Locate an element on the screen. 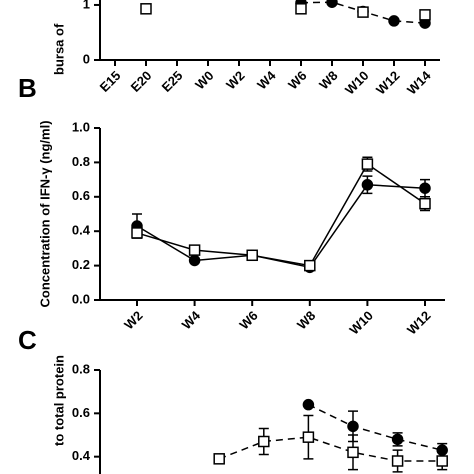  x-tick-label: E25 is located at coordinates (172, 81).